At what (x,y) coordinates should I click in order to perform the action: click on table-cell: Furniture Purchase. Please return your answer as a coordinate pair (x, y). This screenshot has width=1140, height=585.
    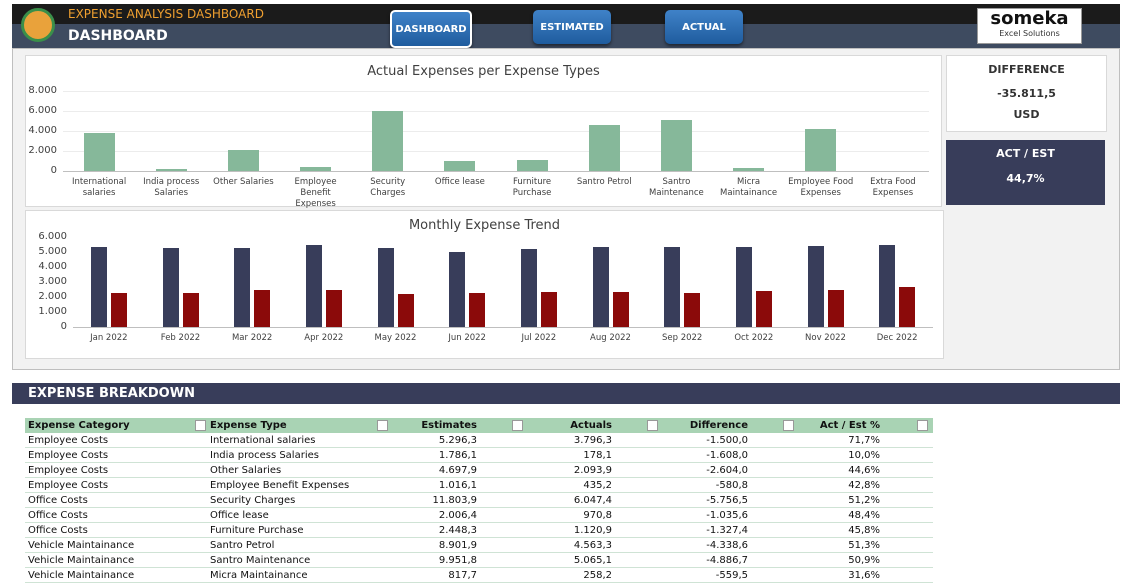
    Looking at the image, I should click on (257, 530).